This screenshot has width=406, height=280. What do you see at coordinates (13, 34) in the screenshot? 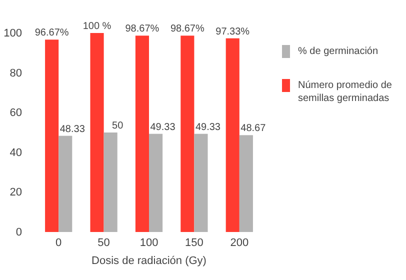
I see `y-tick-label: 100` at bounding box center [13, 34].